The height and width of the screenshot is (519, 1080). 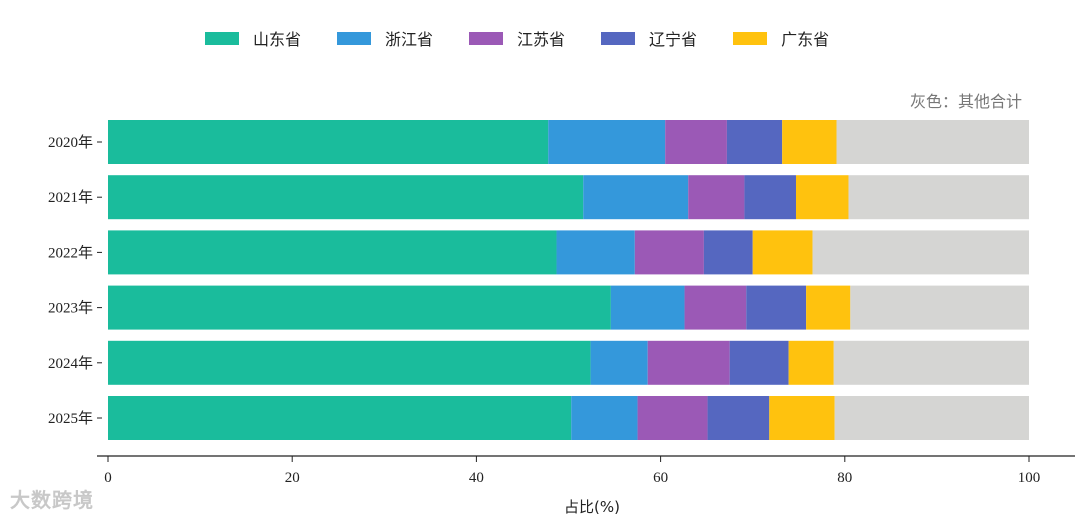 What do you see at coordinates (108, 478) in the screenshot?
I see `x-tick-label: 0` at bounding box center [108, 478].